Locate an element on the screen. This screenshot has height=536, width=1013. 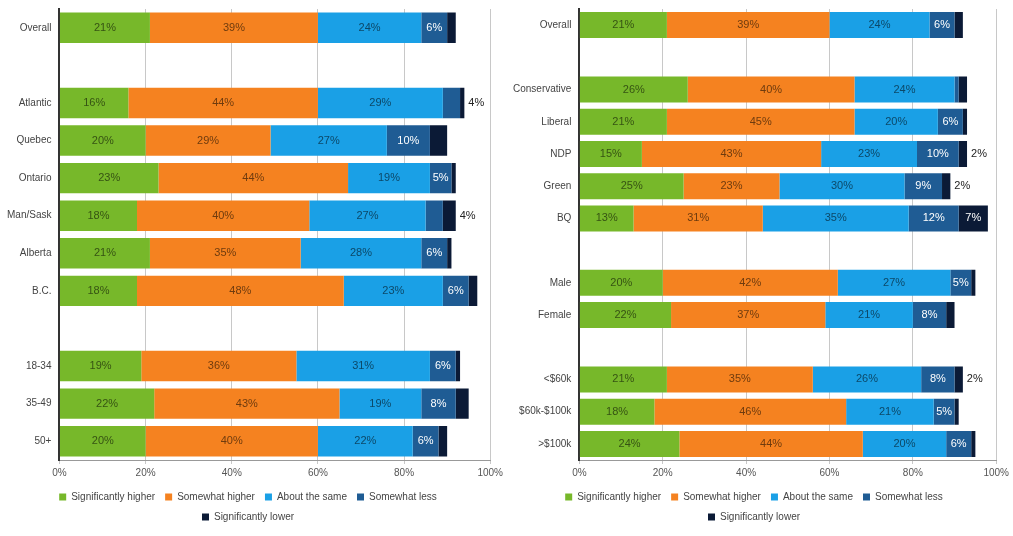
data-label: 8% is located at coordinates (938, 378).